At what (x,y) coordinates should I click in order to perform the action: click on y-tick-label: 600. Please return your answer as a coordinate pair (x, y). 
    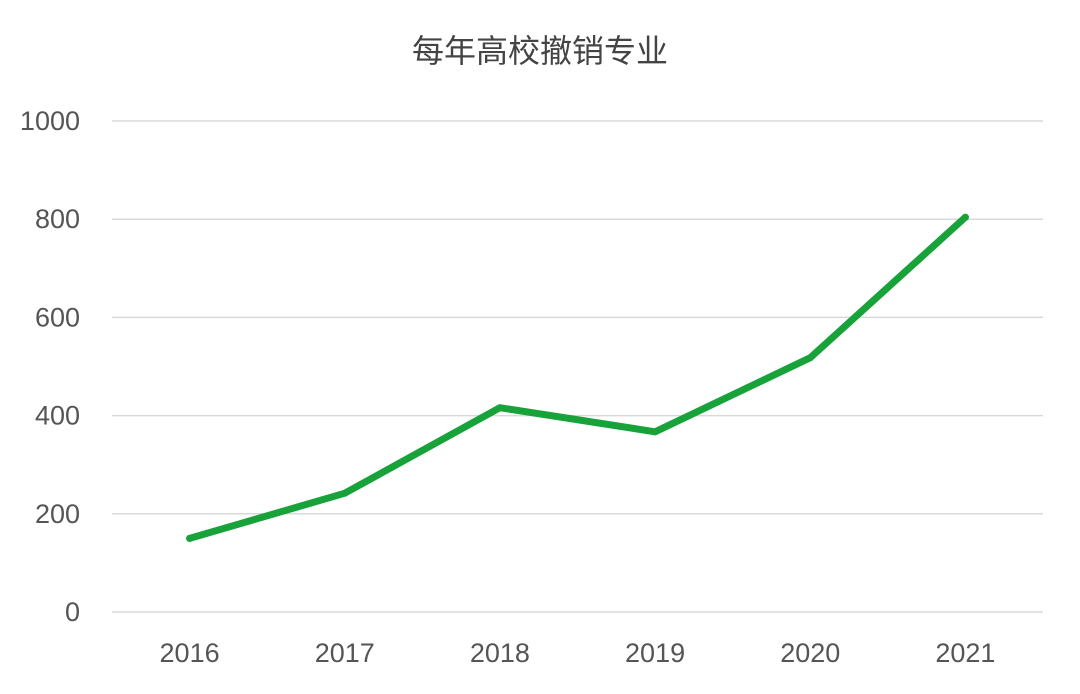
    Looking at the image, I should click on (57, 317).